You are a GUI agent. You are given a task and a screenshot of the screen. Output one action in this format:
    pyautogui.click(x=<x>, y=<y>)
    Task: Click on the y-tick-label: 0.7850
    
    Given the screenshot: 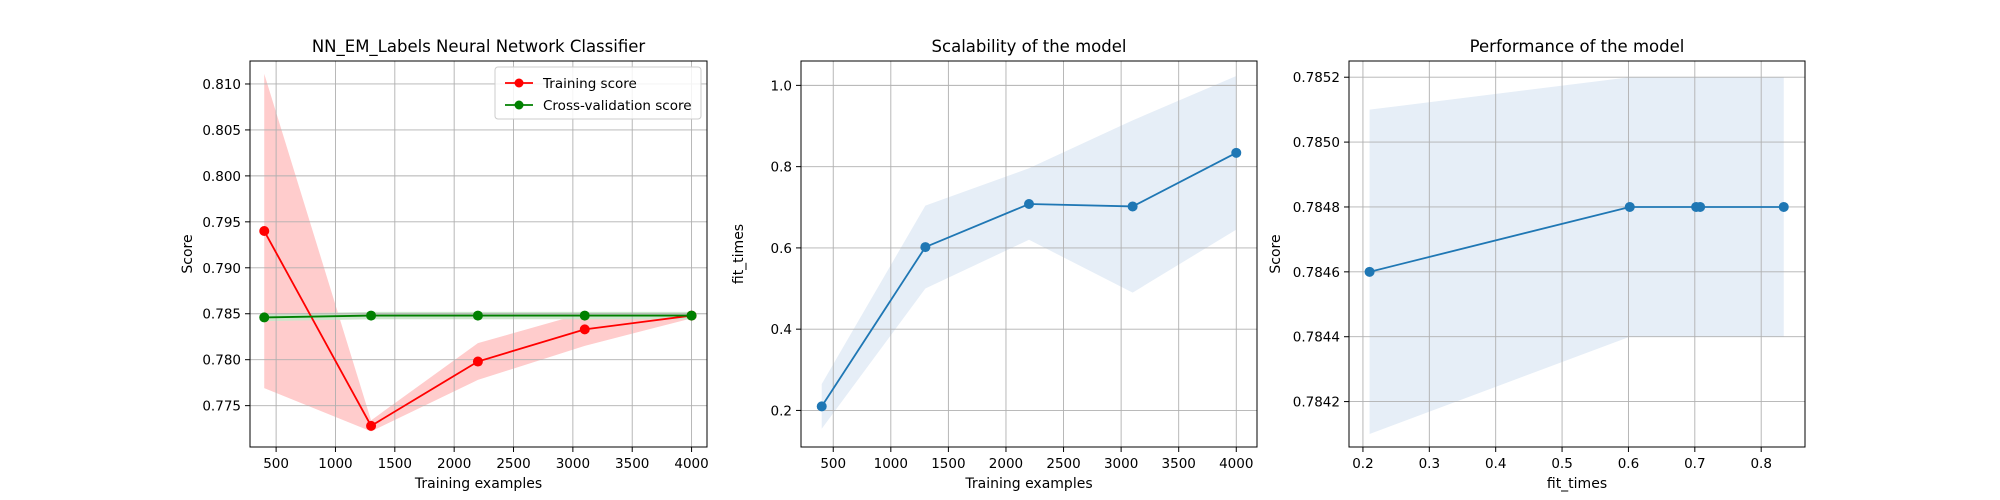 What is the action you would take?
    pyautogui.click(x=1316, y=143)
    